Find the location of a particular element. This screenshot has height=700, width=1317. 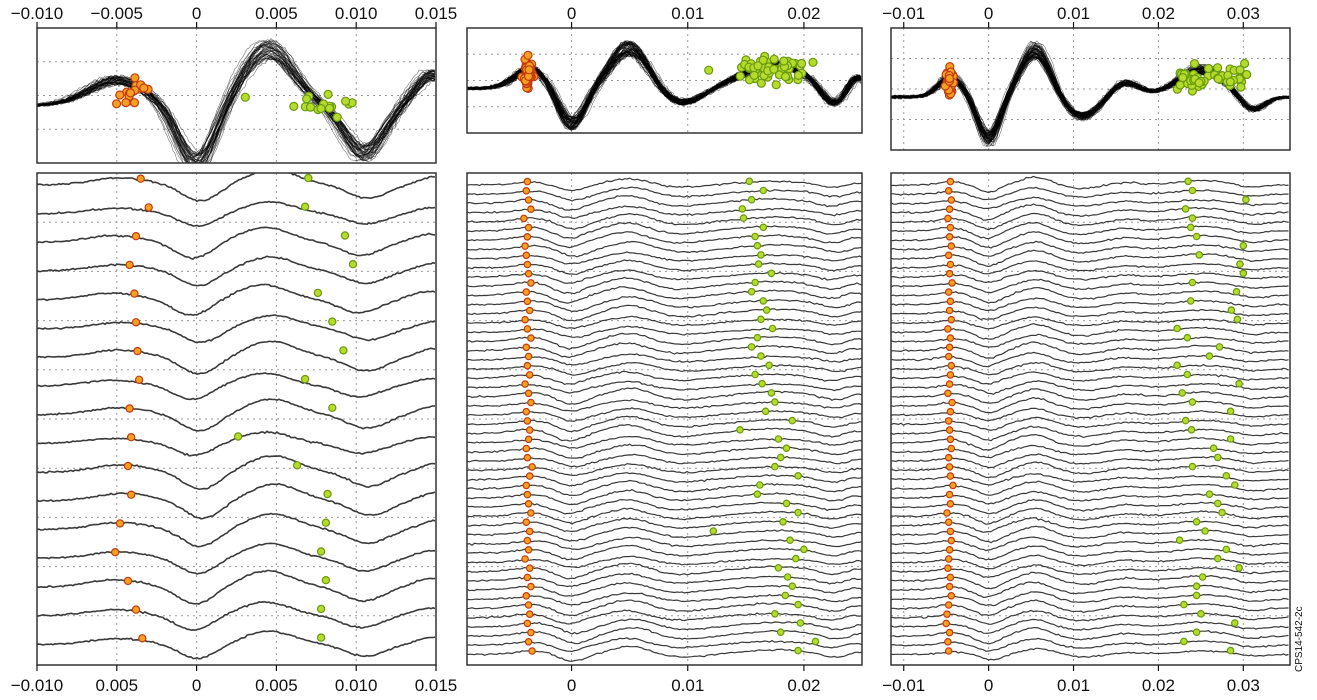

top-tick-label: 0.01 is located at coordinates (687, 13).